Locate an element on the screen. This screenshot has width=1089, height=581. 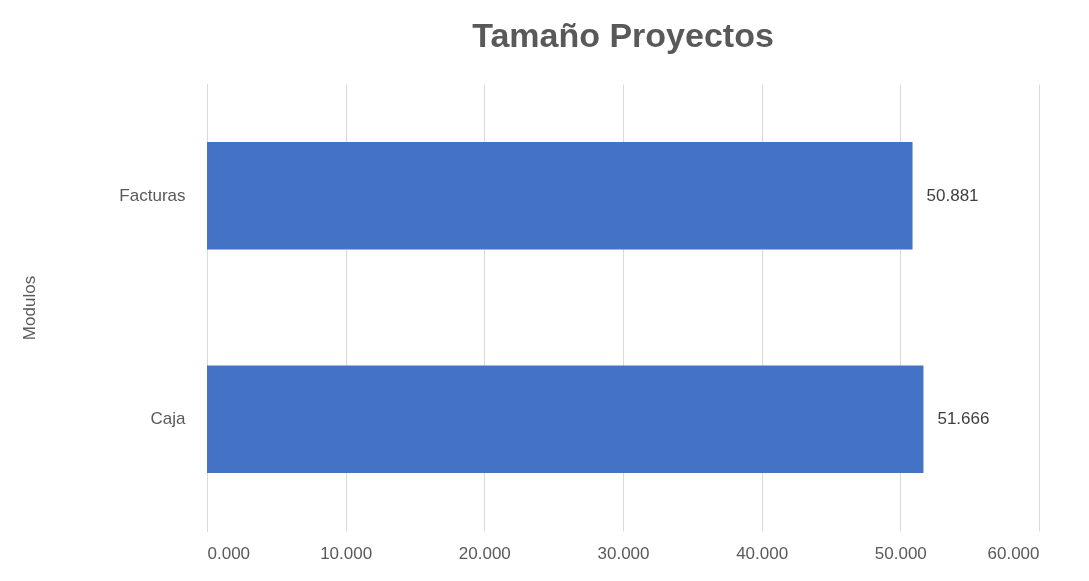
y-tick-label: Caja is located at coordinates (168, 419).